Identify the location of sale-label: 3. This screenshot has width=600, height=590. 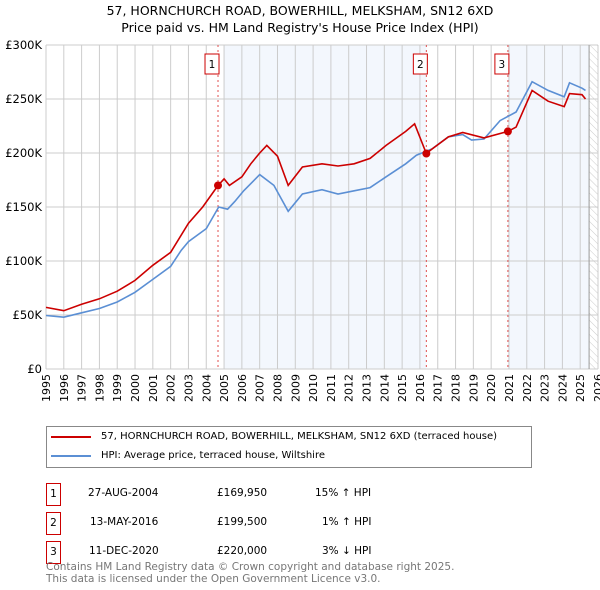
(502, 65).